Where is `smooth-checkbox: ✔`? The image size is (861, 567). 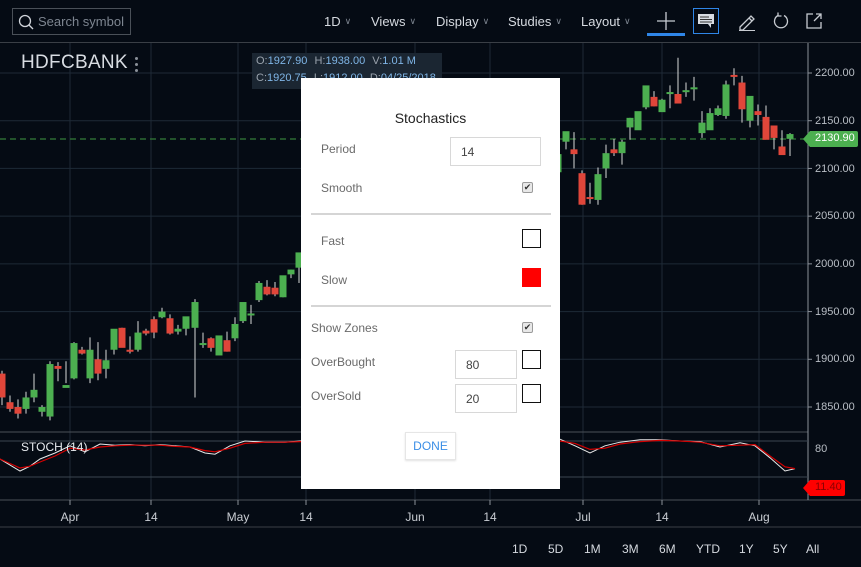
smooth-checkbox: ✔ is located at coordinates (527, 187).